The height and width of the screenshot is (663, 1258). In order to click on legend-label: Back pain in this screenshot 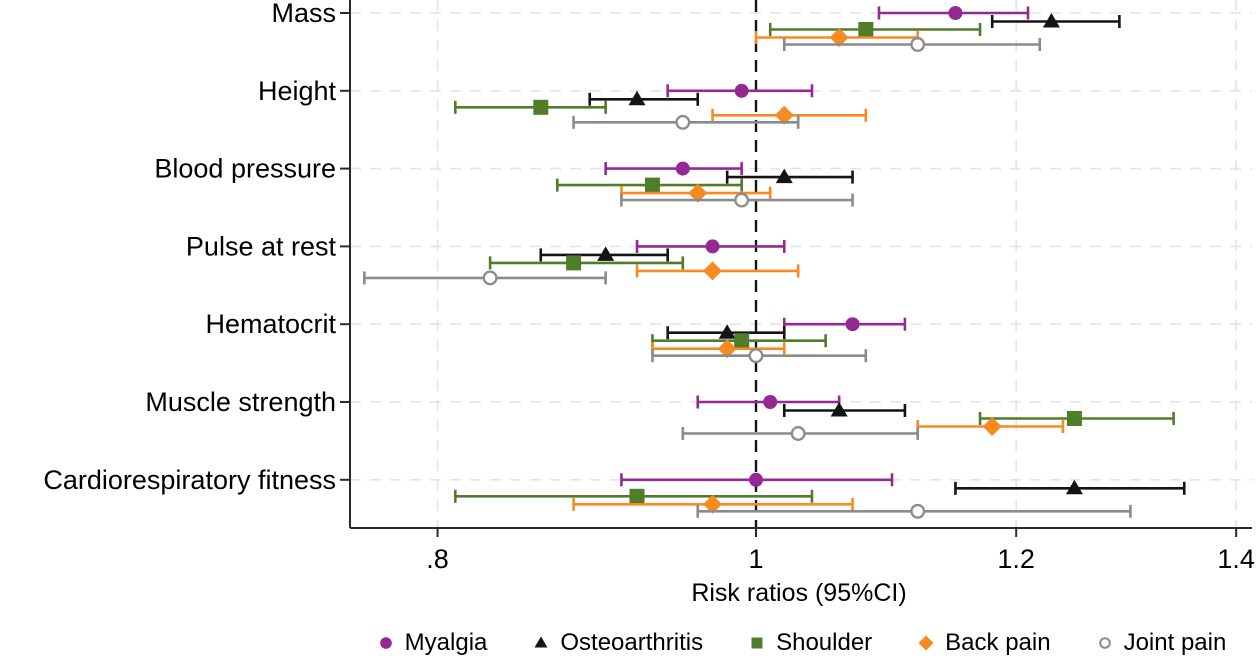, I will do `click(998, 642)`.